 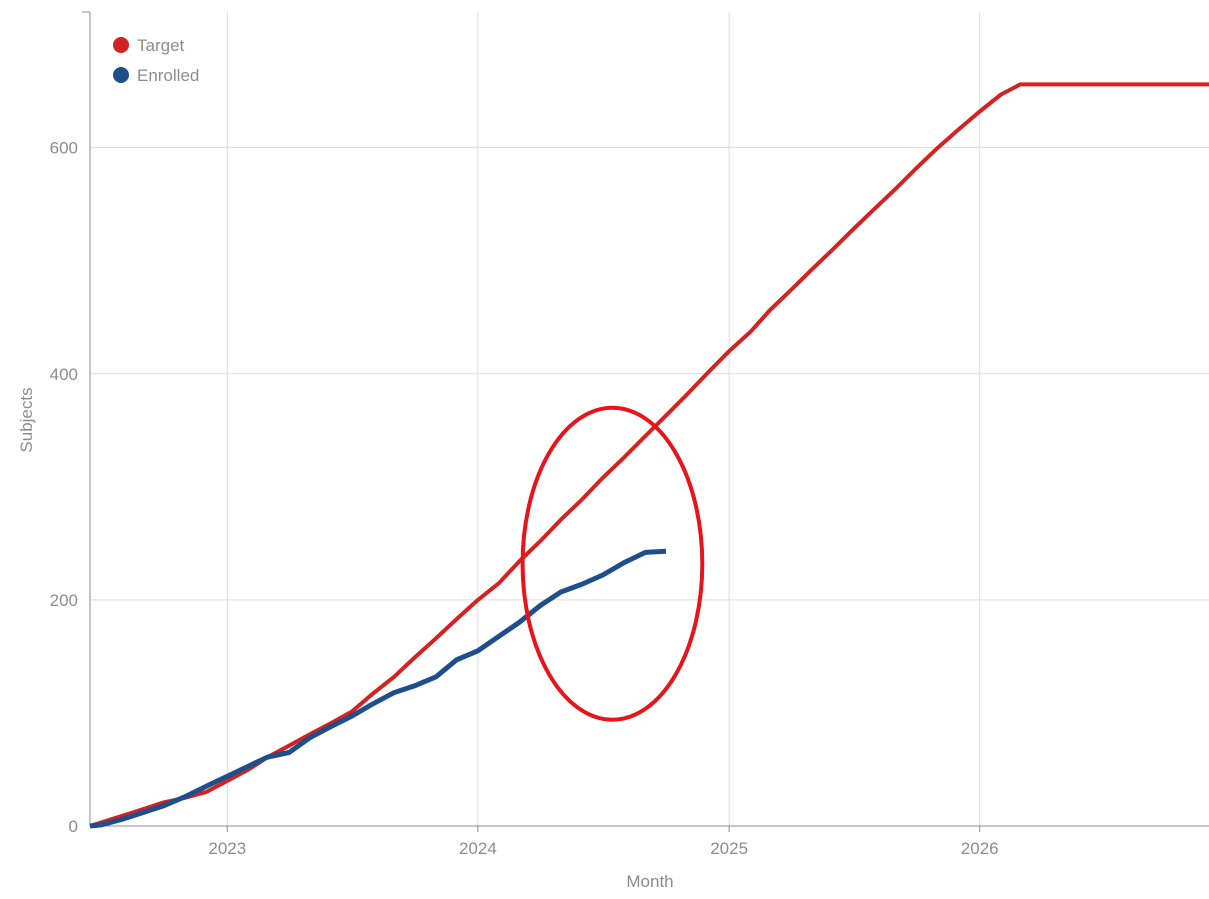 I want to click on highlight-circle, so click(x=612, y=563).